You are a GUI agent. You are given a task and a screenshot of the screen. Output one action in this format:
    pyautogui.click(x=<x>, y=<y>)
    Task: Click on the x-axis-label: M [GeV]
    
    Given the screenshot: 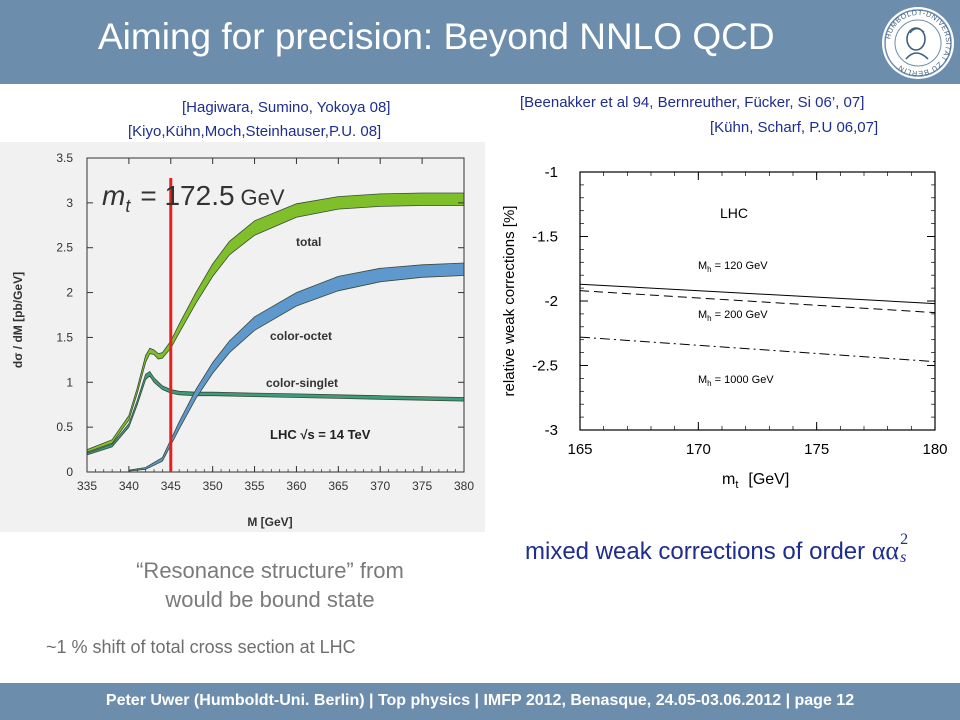 What is the action you would take?
    pyautogui.click(x=269, y=522)
    